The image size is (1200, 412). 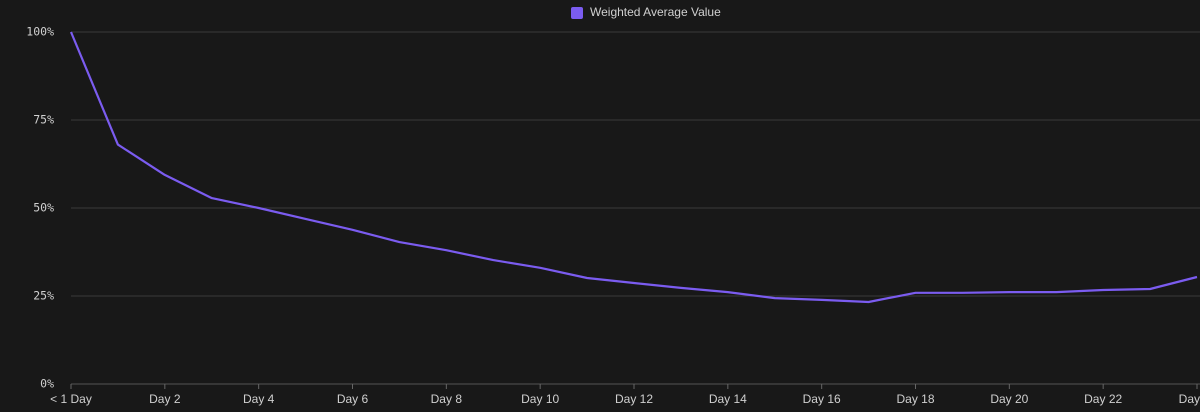 What do you see at coordinates (259, 399) in the screenshot?
I see `x-tick-label: Day 4` at bounding box center [259, 399].